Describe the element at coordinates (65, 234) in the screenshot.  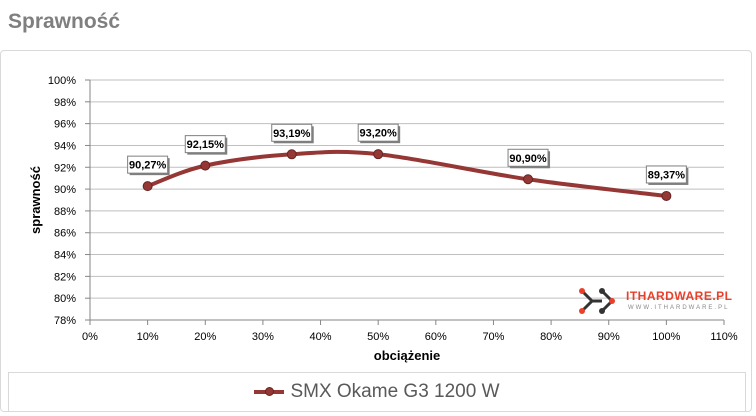
I see `y-tick-label: 86%` at that location.